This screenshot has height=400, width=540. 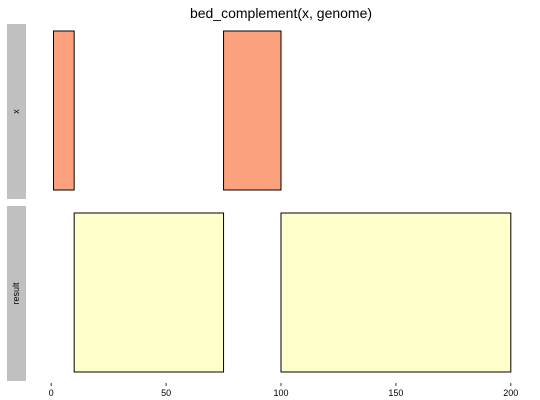 What do you see at coordinates (16, 111) in the screenshot?
I see `strip-label-x: x` at bounding box center [16, 111].